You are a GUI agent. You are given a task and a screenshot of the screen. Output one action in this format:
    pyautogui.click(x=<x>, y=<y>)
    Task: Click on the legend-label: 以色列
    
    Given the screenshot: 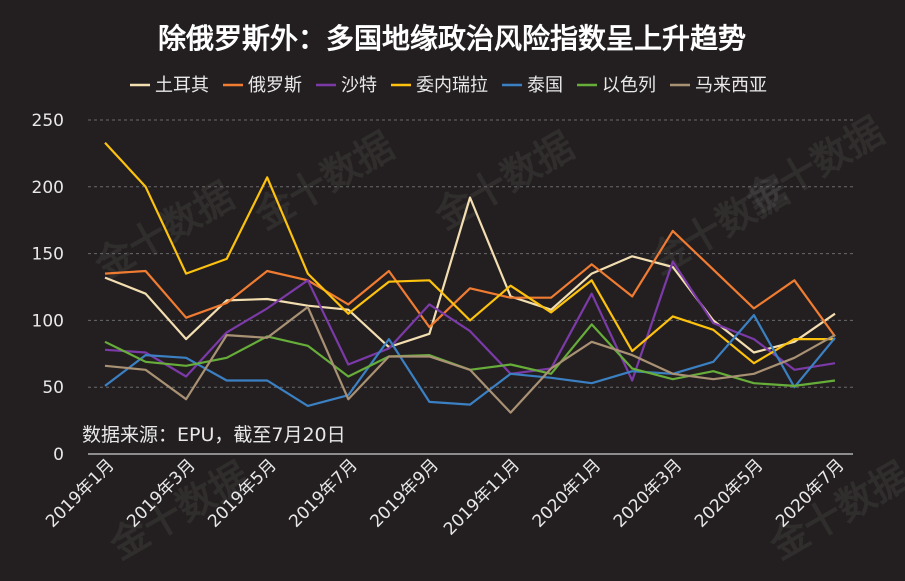 What is the action you would take?
    pyautogui.click(x=629, y=85)
    